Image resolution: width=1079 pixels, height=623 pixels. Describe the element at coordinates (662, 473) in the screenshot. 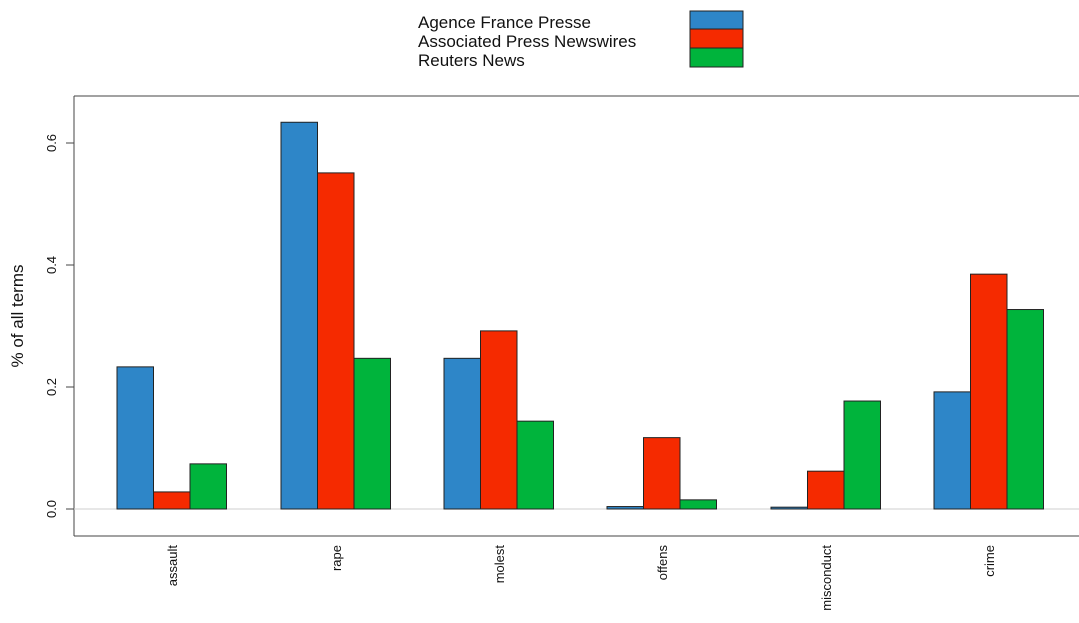

I see `bar-offens-ap` at that location.